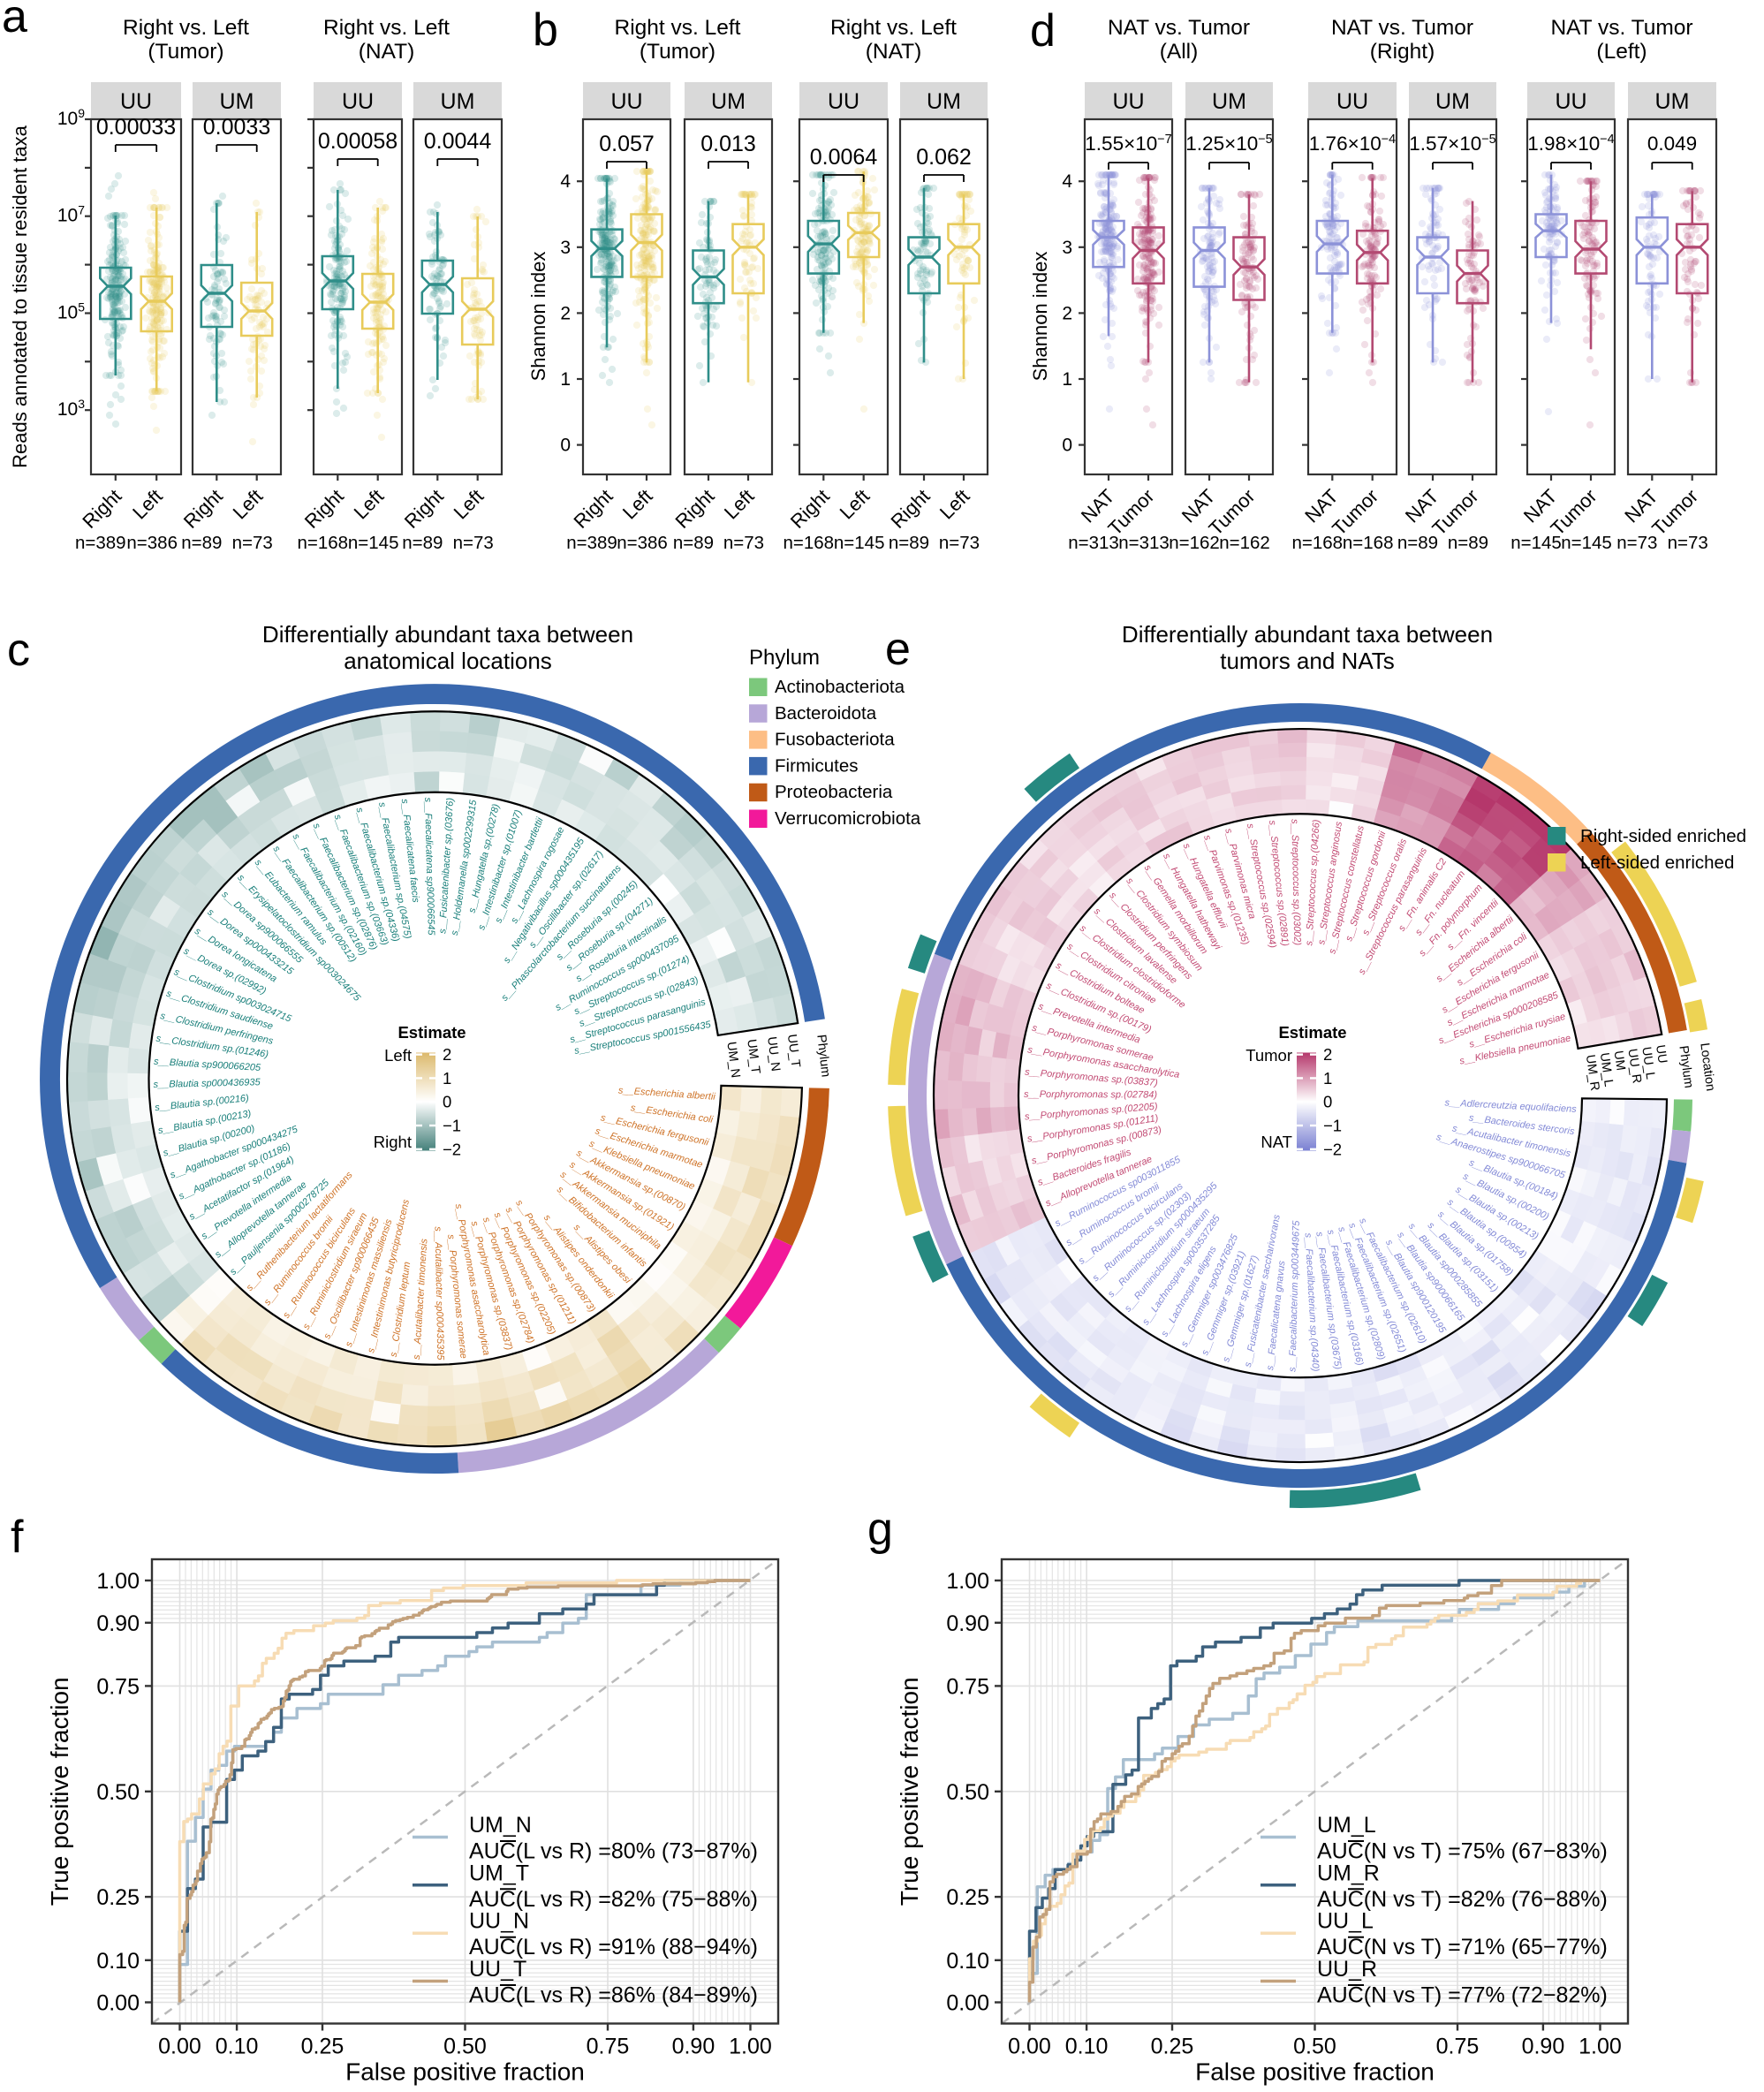 The width and height of the screenshot is (1764, 2092). I want to click on svg-text:Differentially abundant taxa b: Differentially abundant taxa between, so click(1307, 634).